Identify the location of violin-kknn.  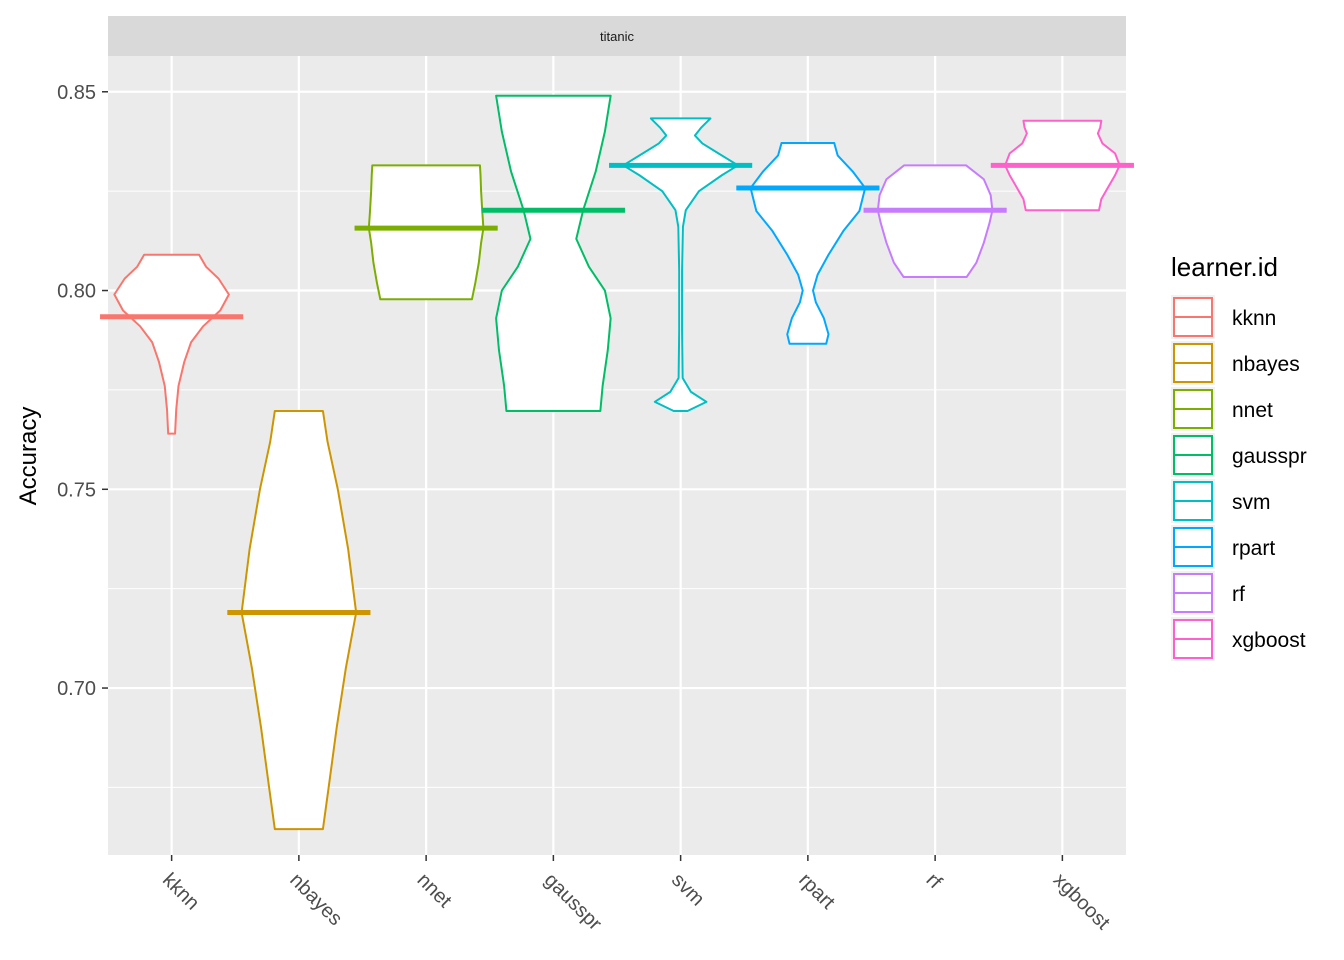
(171, 344).